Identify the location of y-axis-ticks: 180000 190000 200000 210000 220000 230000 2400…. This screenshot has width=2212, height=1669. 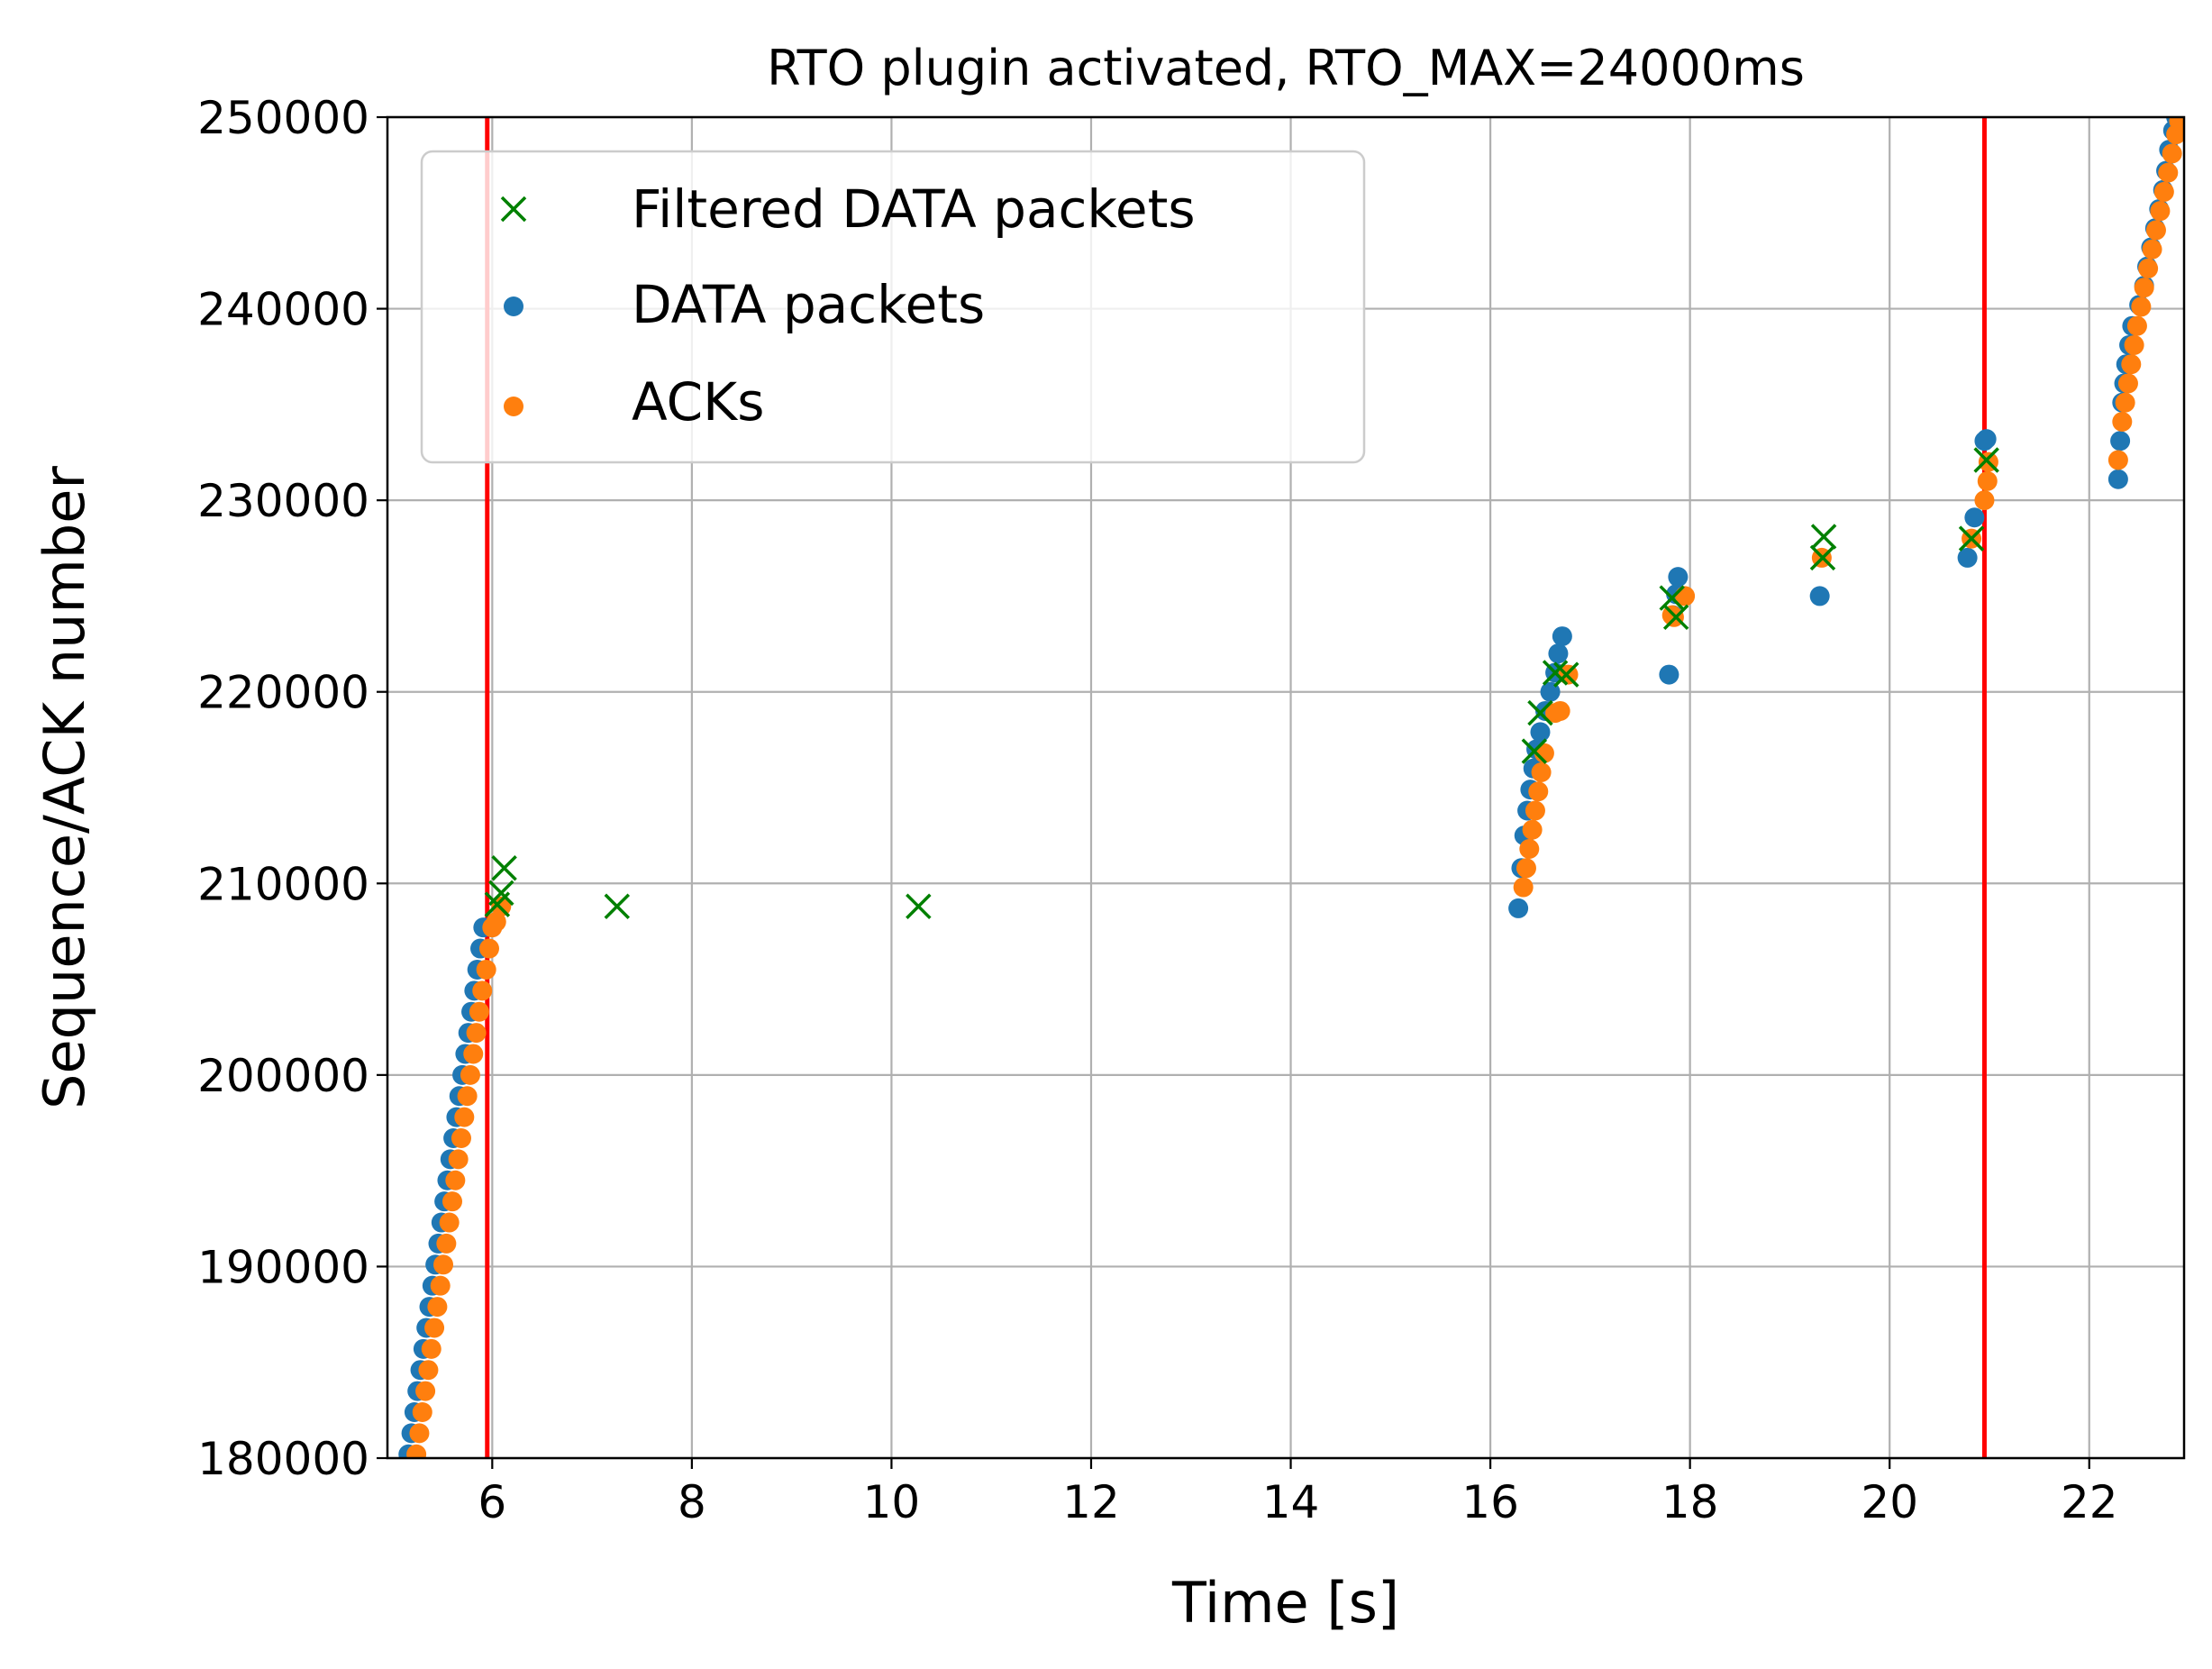
(292, 789).